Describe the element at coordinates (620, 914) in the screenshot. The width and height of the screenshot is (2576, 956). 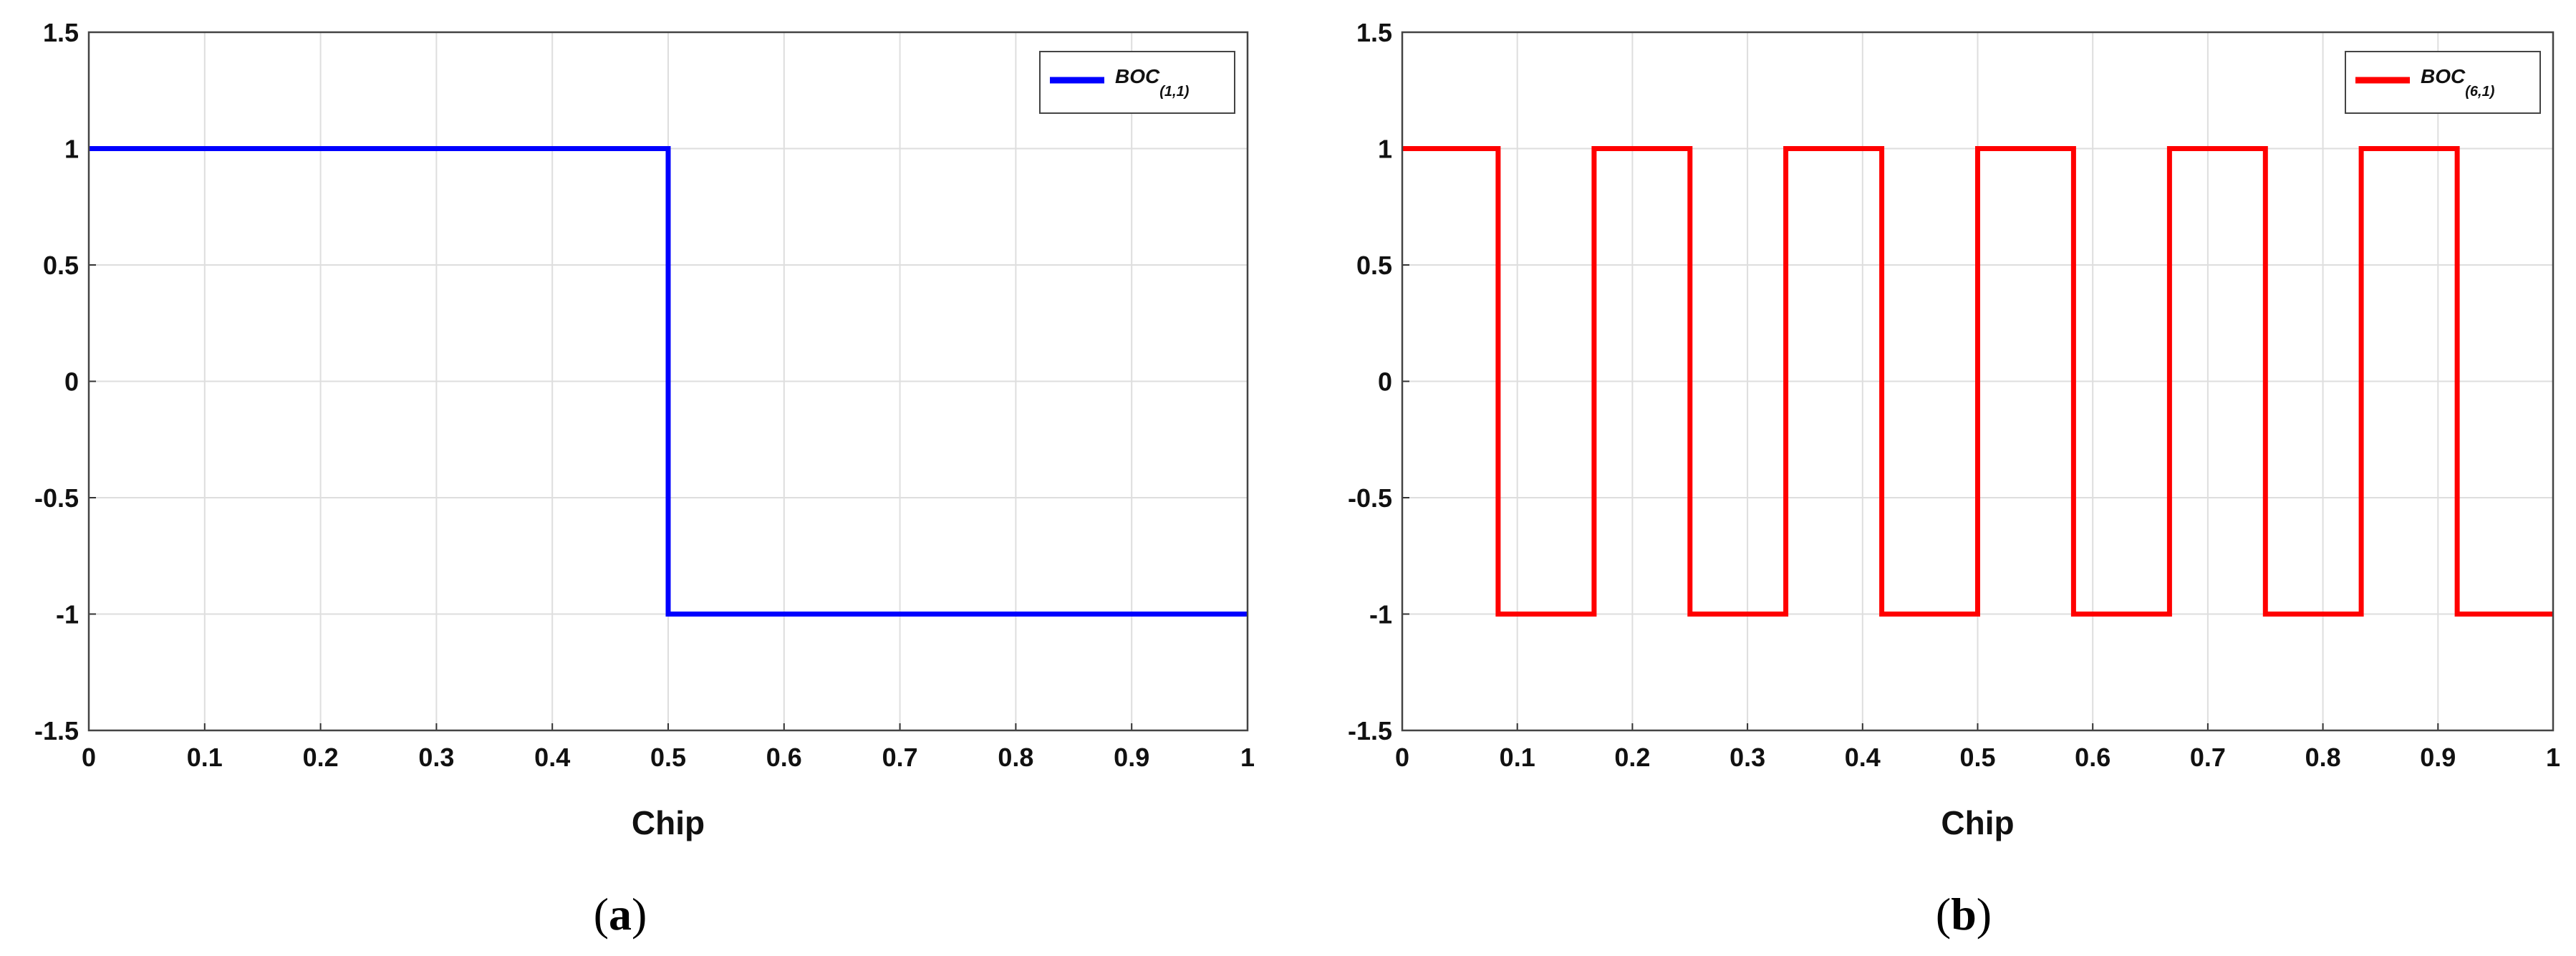
I see `panel-caption-a: (a)` at that location.